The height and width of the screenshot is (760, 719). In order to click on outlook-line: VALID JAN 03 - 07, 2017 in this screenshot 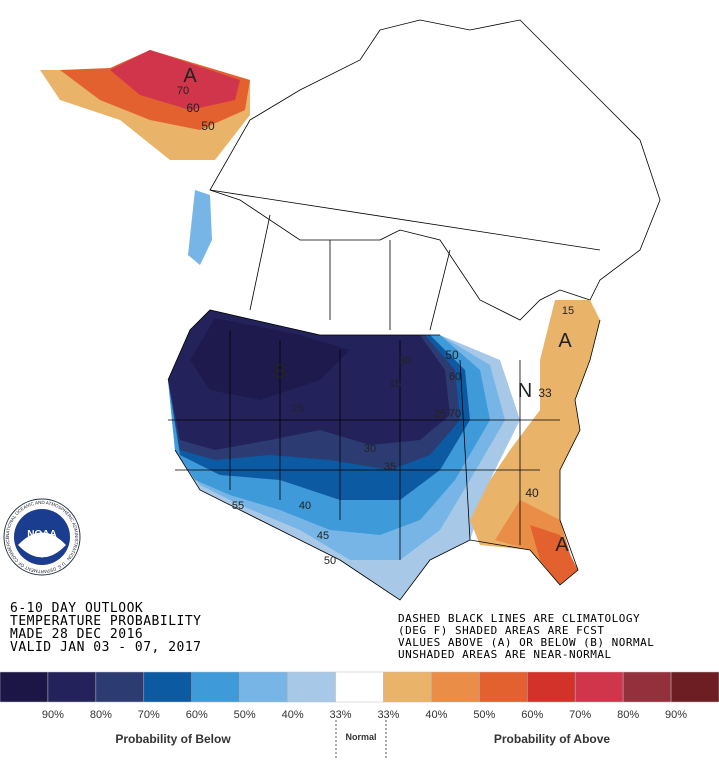, I will do `click(106, 647)`.